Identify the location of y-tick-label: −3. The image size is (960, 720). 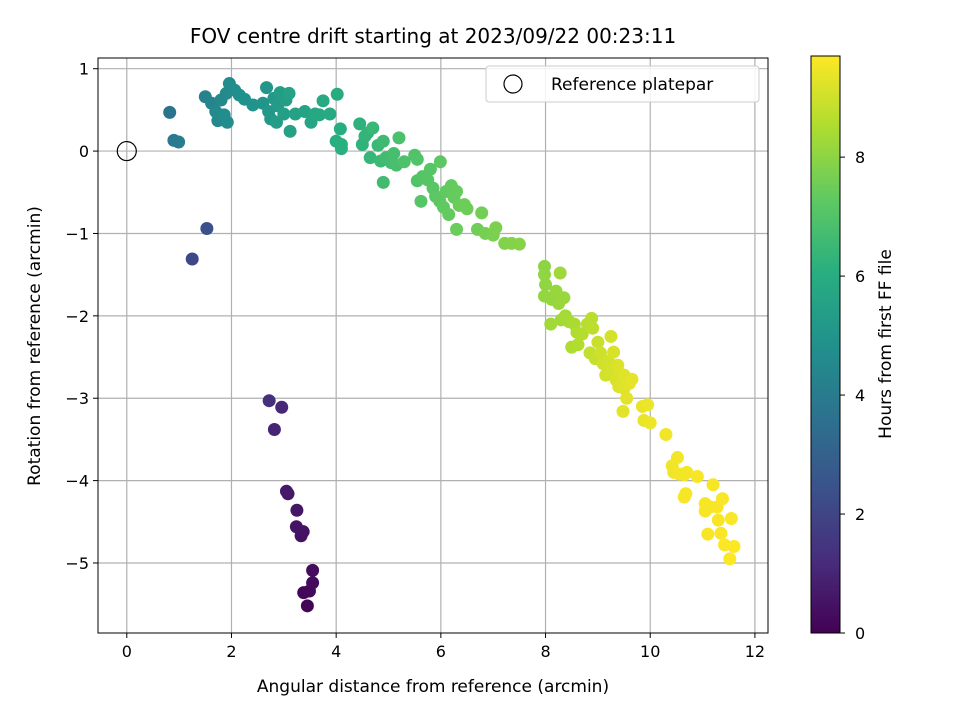
(77, 398).